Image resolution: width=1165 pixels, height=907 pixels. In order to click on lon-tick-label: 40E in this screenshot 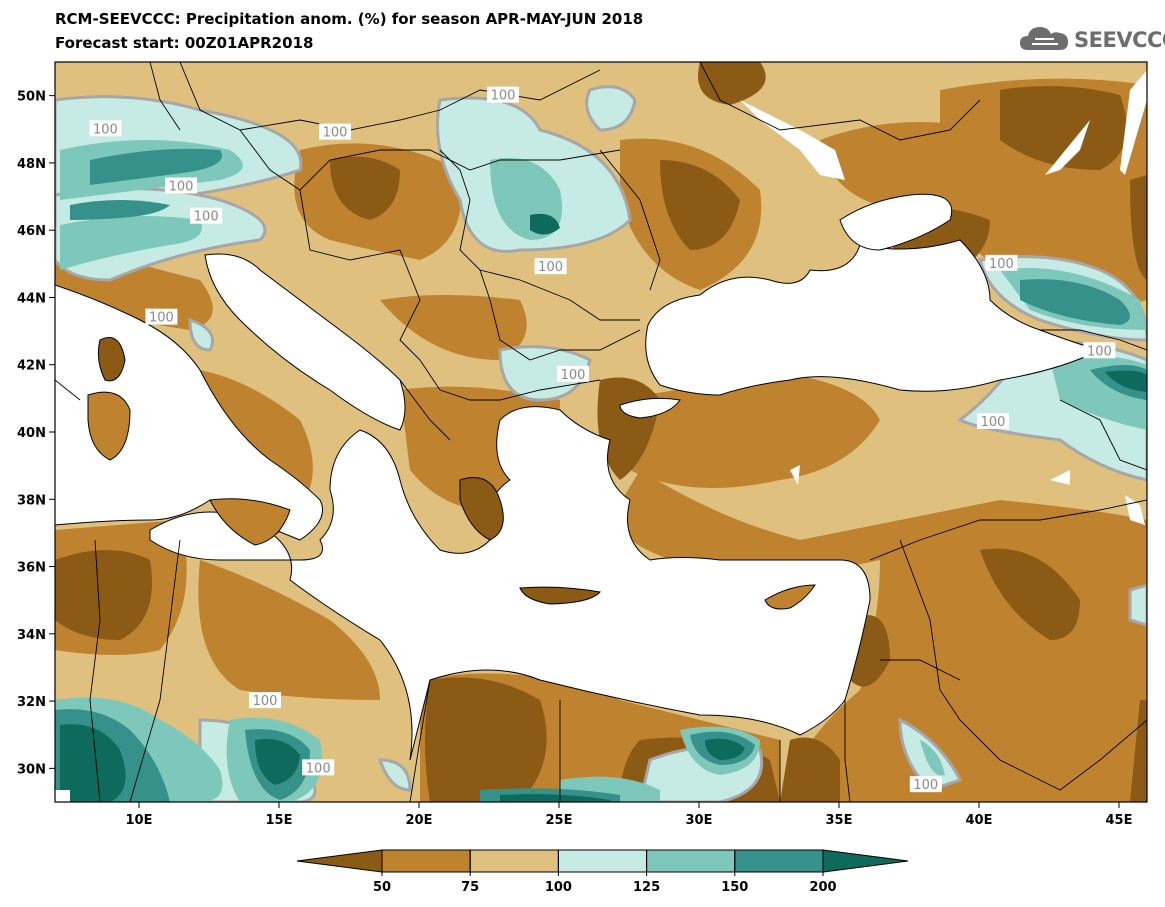, I will do `click(979, 820)`.